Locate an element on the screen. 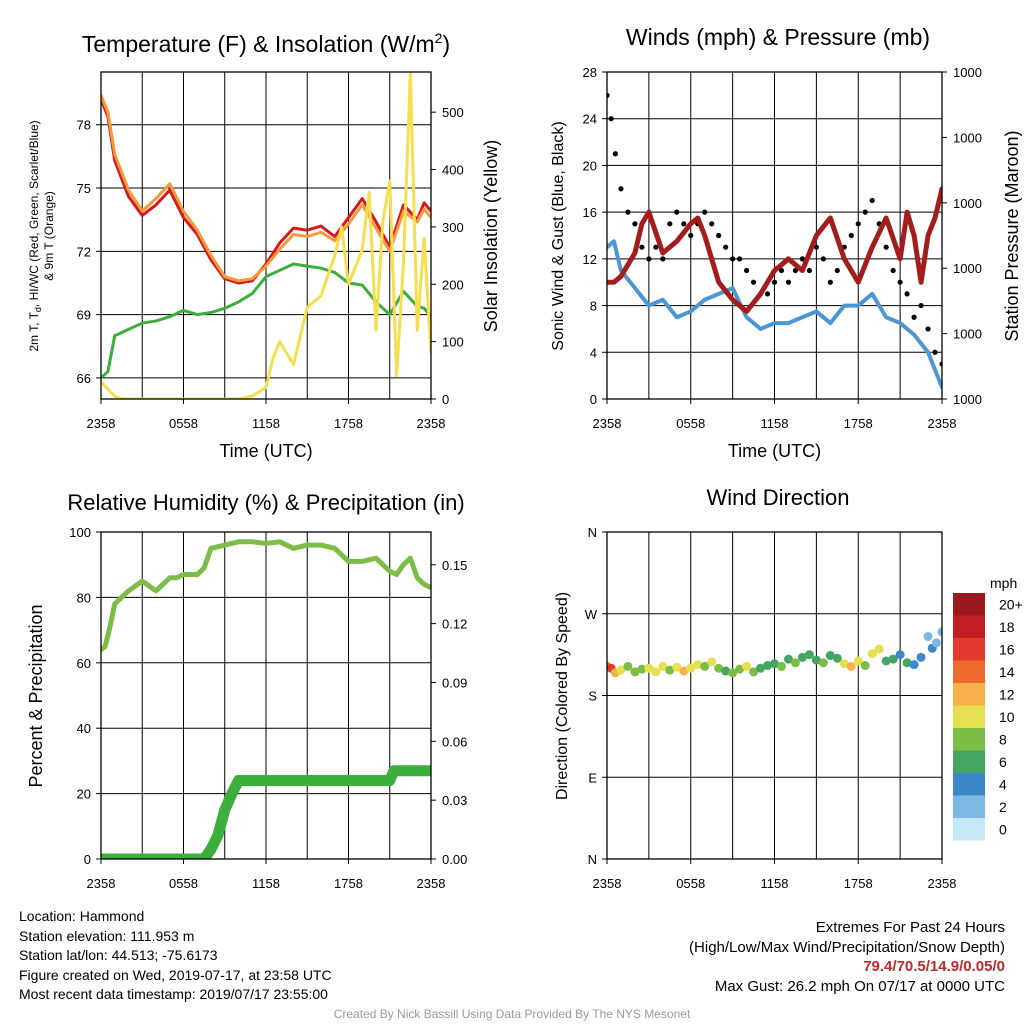  chart-title: Wind Direction is located at coordinates (777, 497).